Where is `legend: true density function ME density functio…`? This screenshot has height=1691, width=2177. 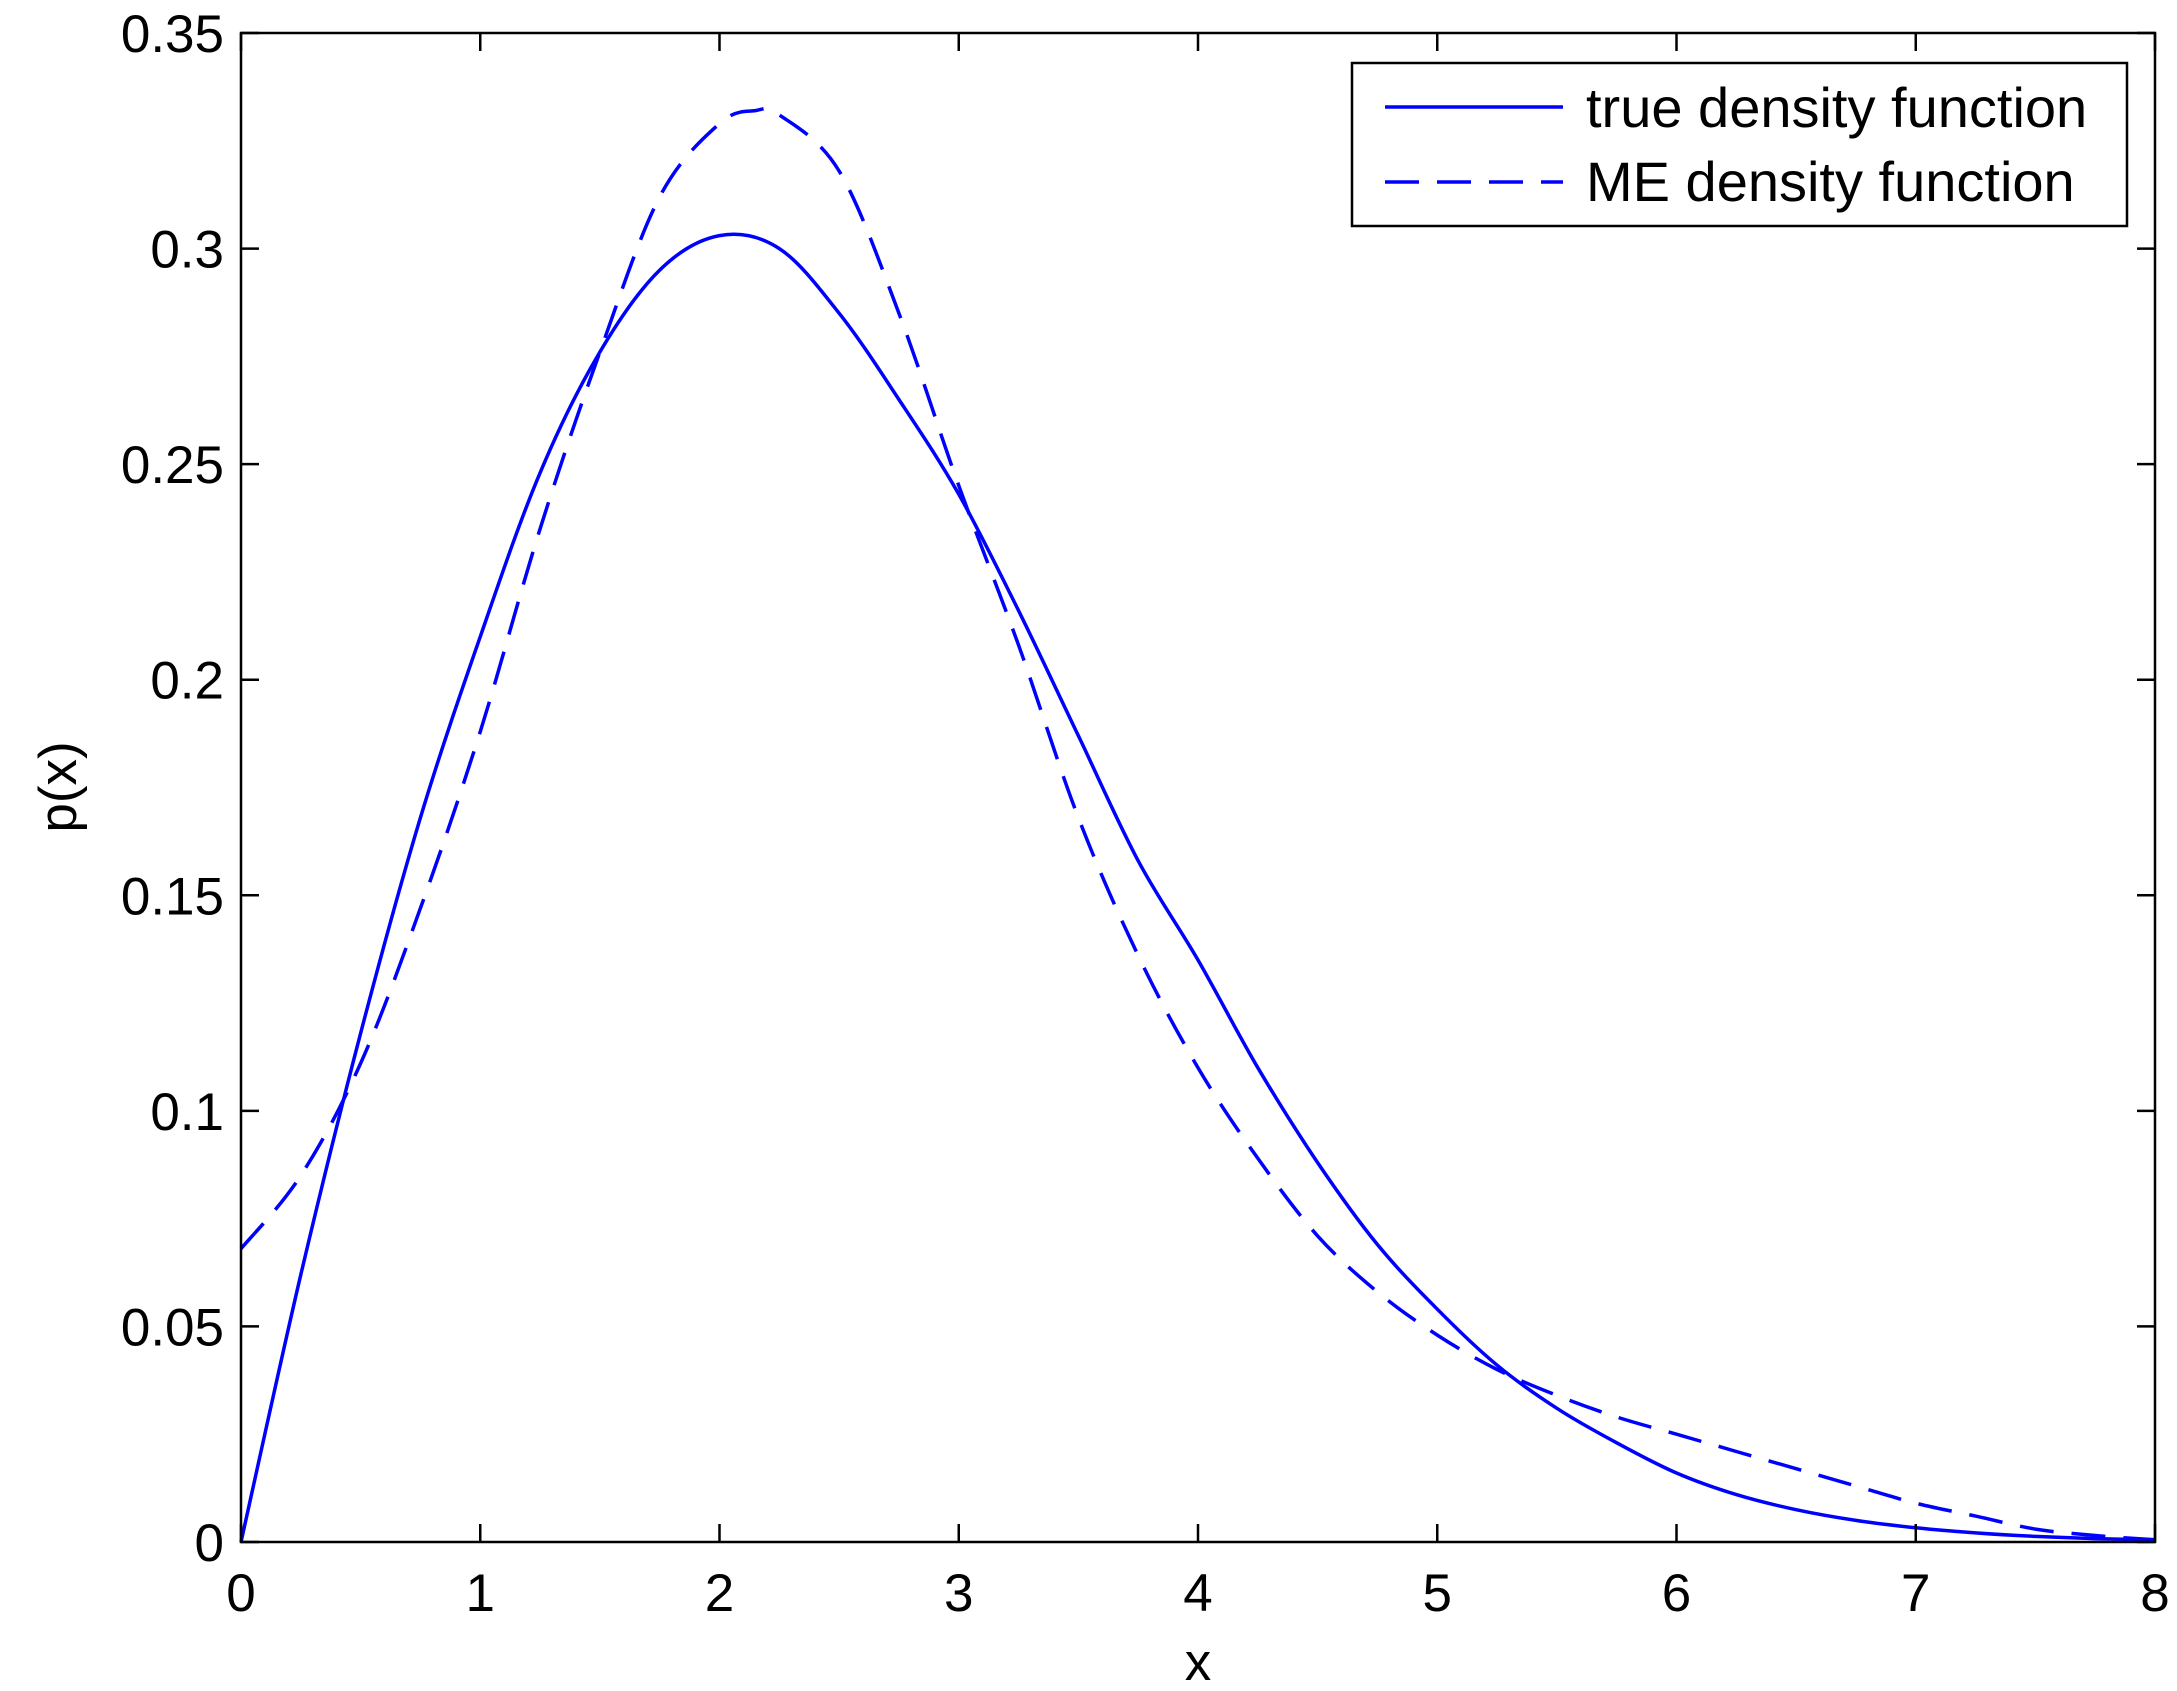
legend: true density function ME density functio… is located at coordinates (1739, 144).